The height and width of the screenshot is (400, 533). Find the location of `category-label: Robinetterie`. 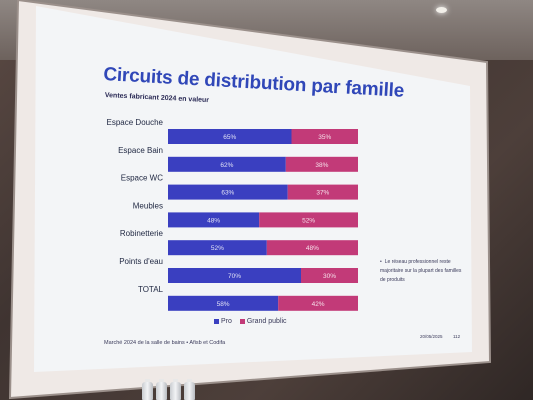

category-label: Robinetterie is located at coordinates (142, 233).